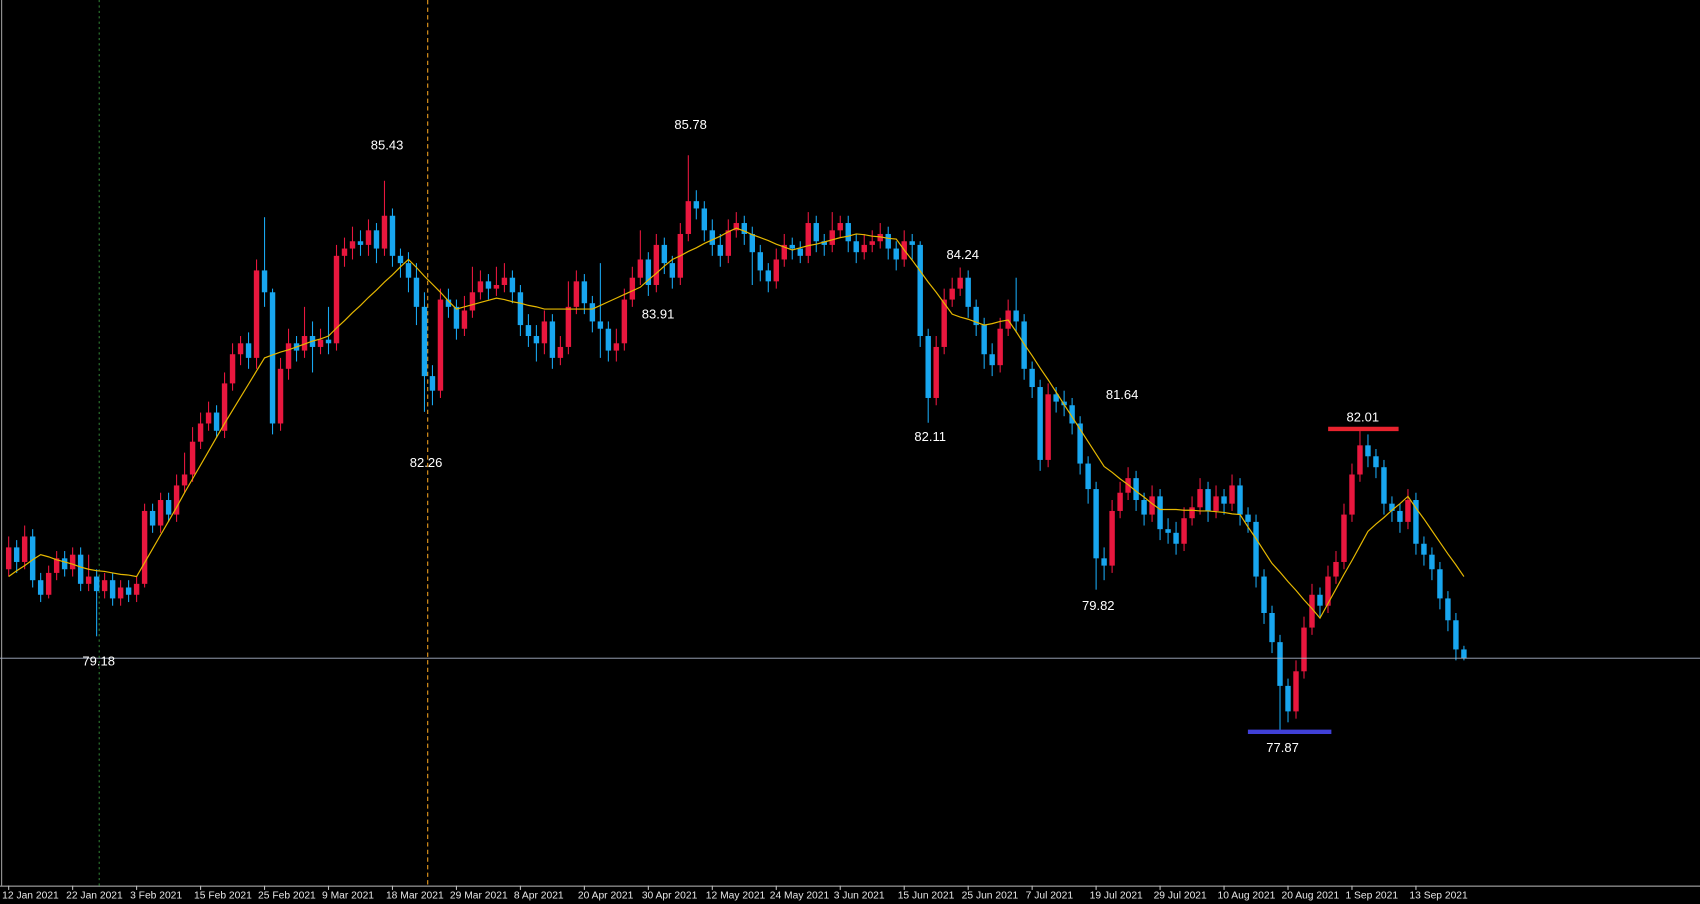 The width and height of the screenshot is (1700, 904). I want to click on x-tick-label: 25 Feb 2021, so click(287, 896).